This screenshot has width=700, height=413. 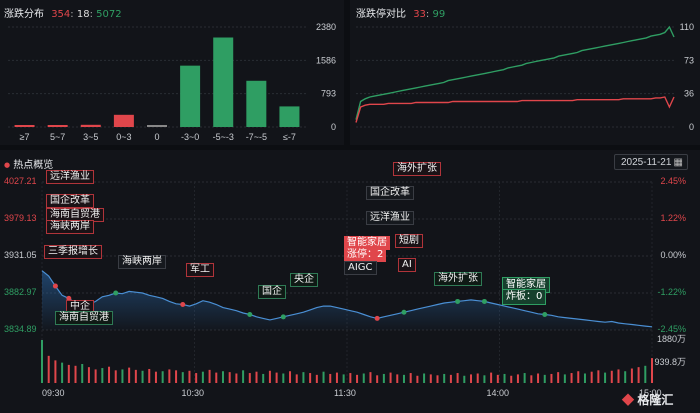 I want to click on hotspot-tag: 涨停：2, so click(x=365, y=255).